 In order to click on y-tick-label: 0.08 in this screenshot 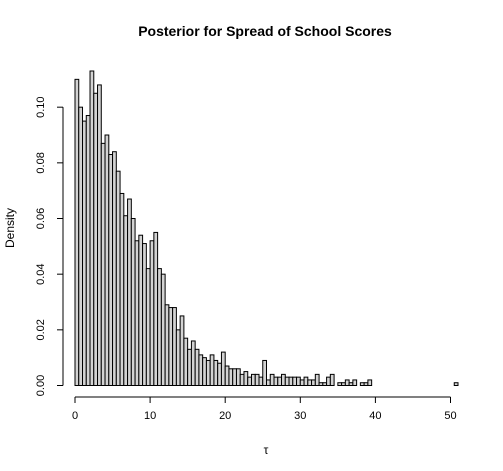, I will do `click(41, 162)`.